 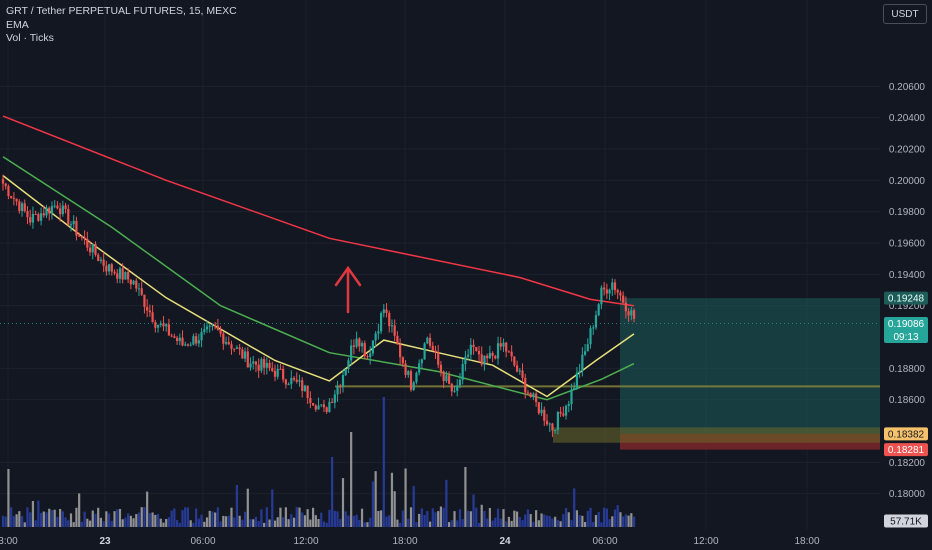 What do you see at coordinates (907, 369) in the screenshot?
I see `y-tick-label: 0.18800` at bounding box center [907, 369].